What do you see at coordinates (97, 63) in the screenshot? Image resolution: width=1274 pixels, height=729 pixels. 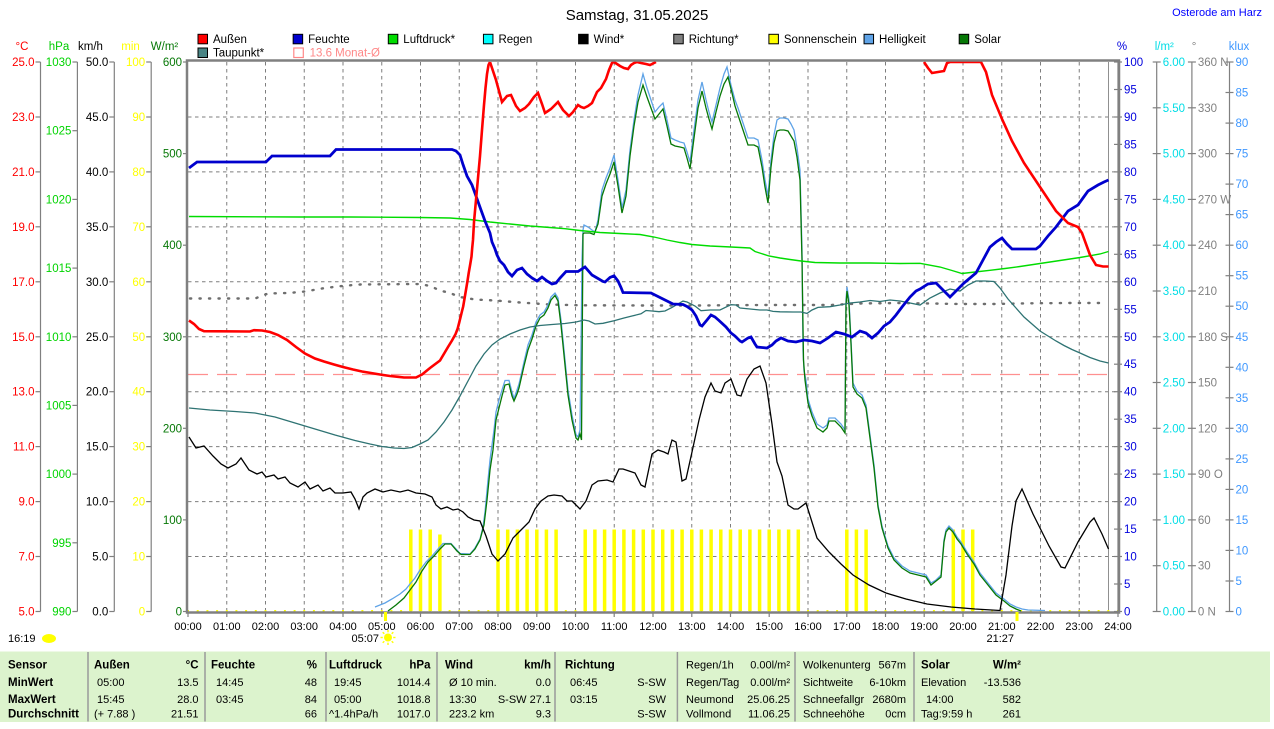 I see `svg-text: 50.0` at bounding box center [97, 63].